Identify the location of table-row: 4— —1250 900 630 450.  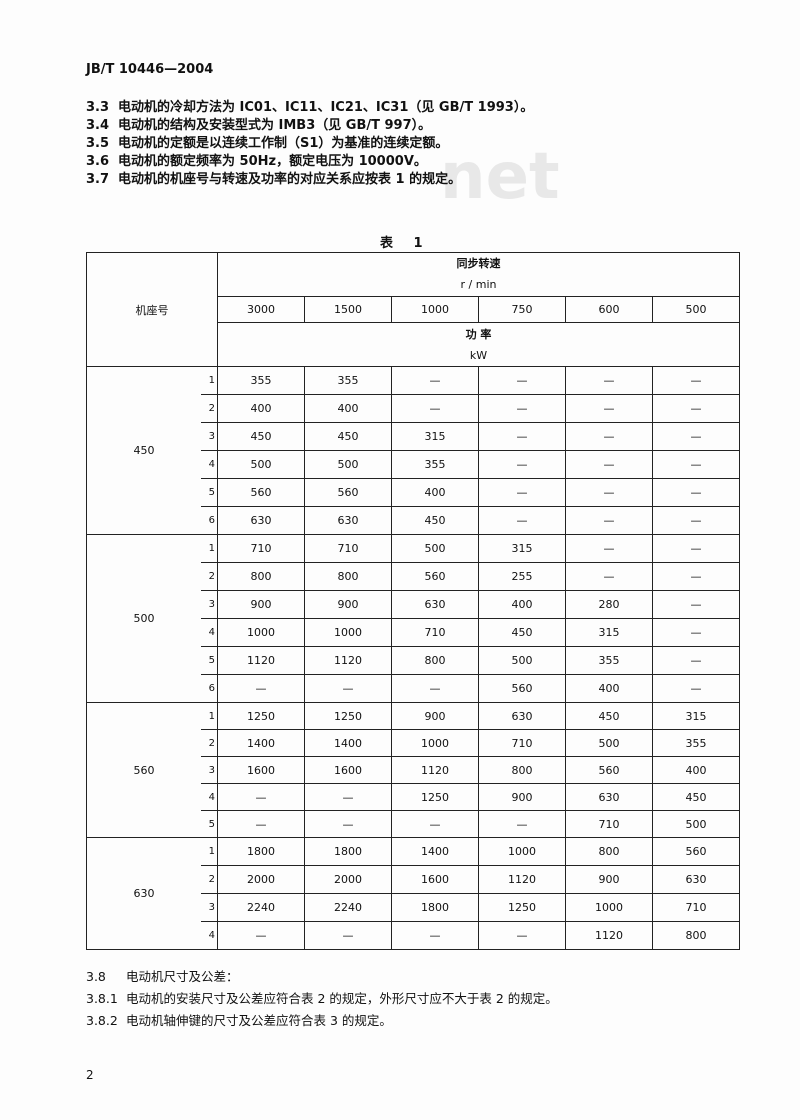
(413, 797).